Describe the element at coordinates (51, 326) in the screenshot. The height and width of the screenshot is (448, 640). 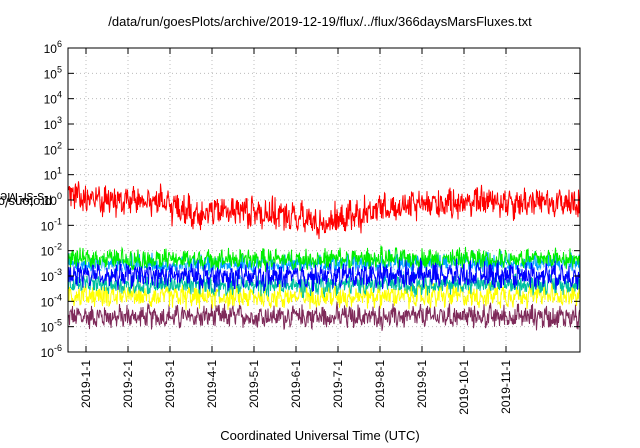
I see `y-tick-label: 10⁻⁵` at that location.